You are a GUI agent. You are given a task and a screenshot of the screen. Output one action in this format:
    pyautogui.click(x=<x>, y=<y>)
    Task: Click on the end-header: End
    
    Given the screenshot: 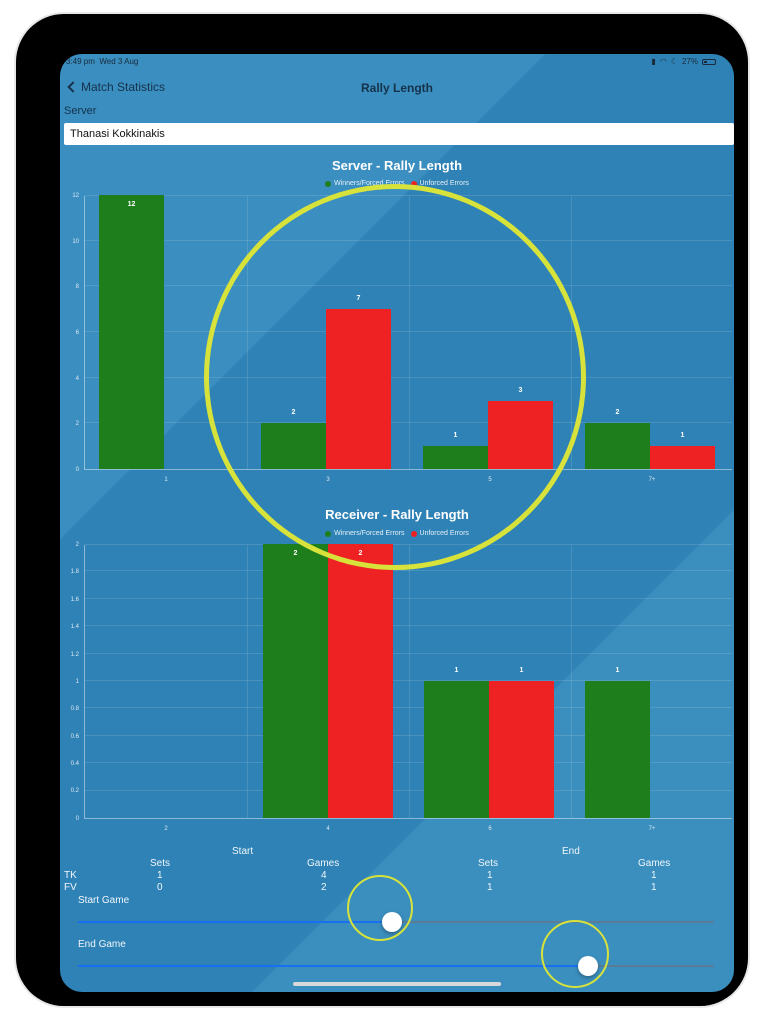 What is the action you would take?
    pyautogui.click(x=571, y=851)
    